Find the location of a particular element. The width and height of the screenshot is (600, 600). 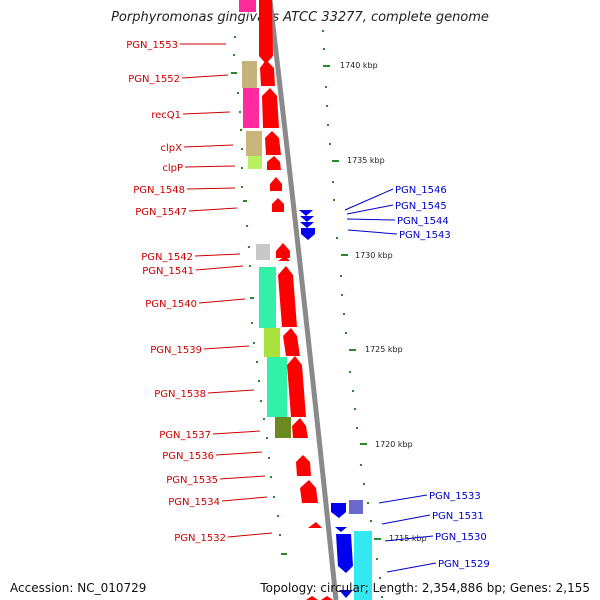

reverse-leaders is located at coordinates (390, 380).